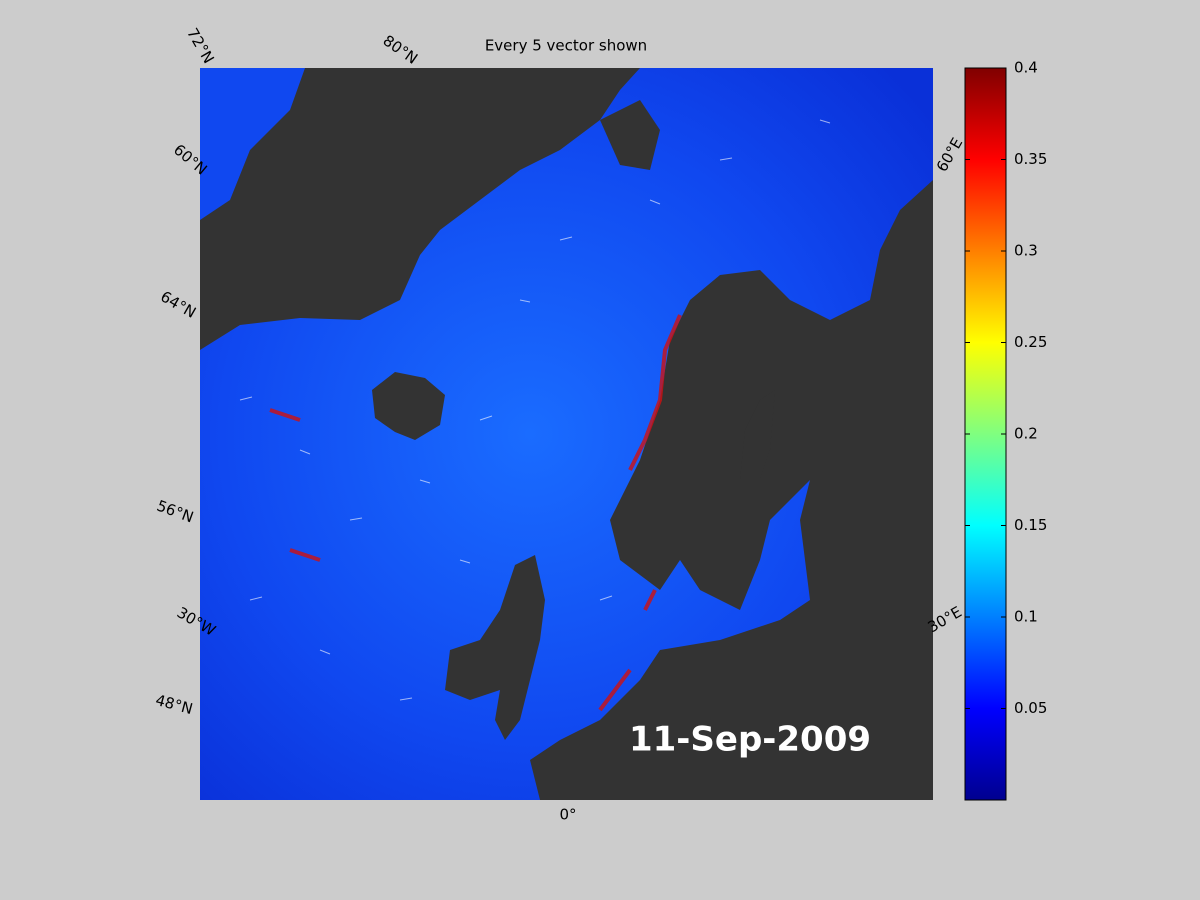  I want to click on colorbar-tick-label: 0.3, so click(1026, 251).